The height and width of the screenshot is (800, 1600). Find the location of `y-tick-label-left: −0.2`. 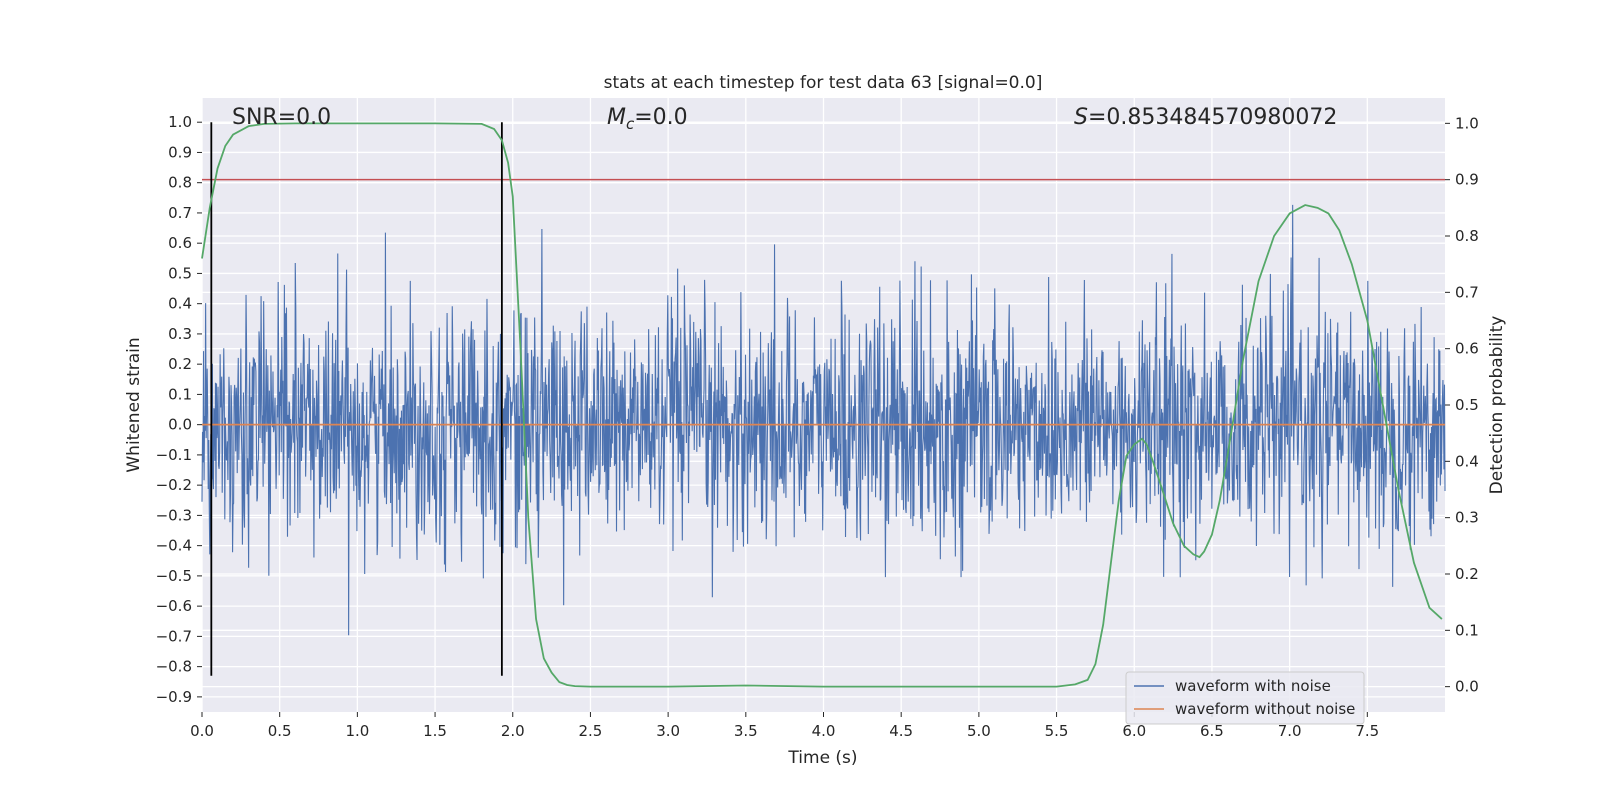

y-tick-label-left: −0.2 is located at coordinates (174, 485).